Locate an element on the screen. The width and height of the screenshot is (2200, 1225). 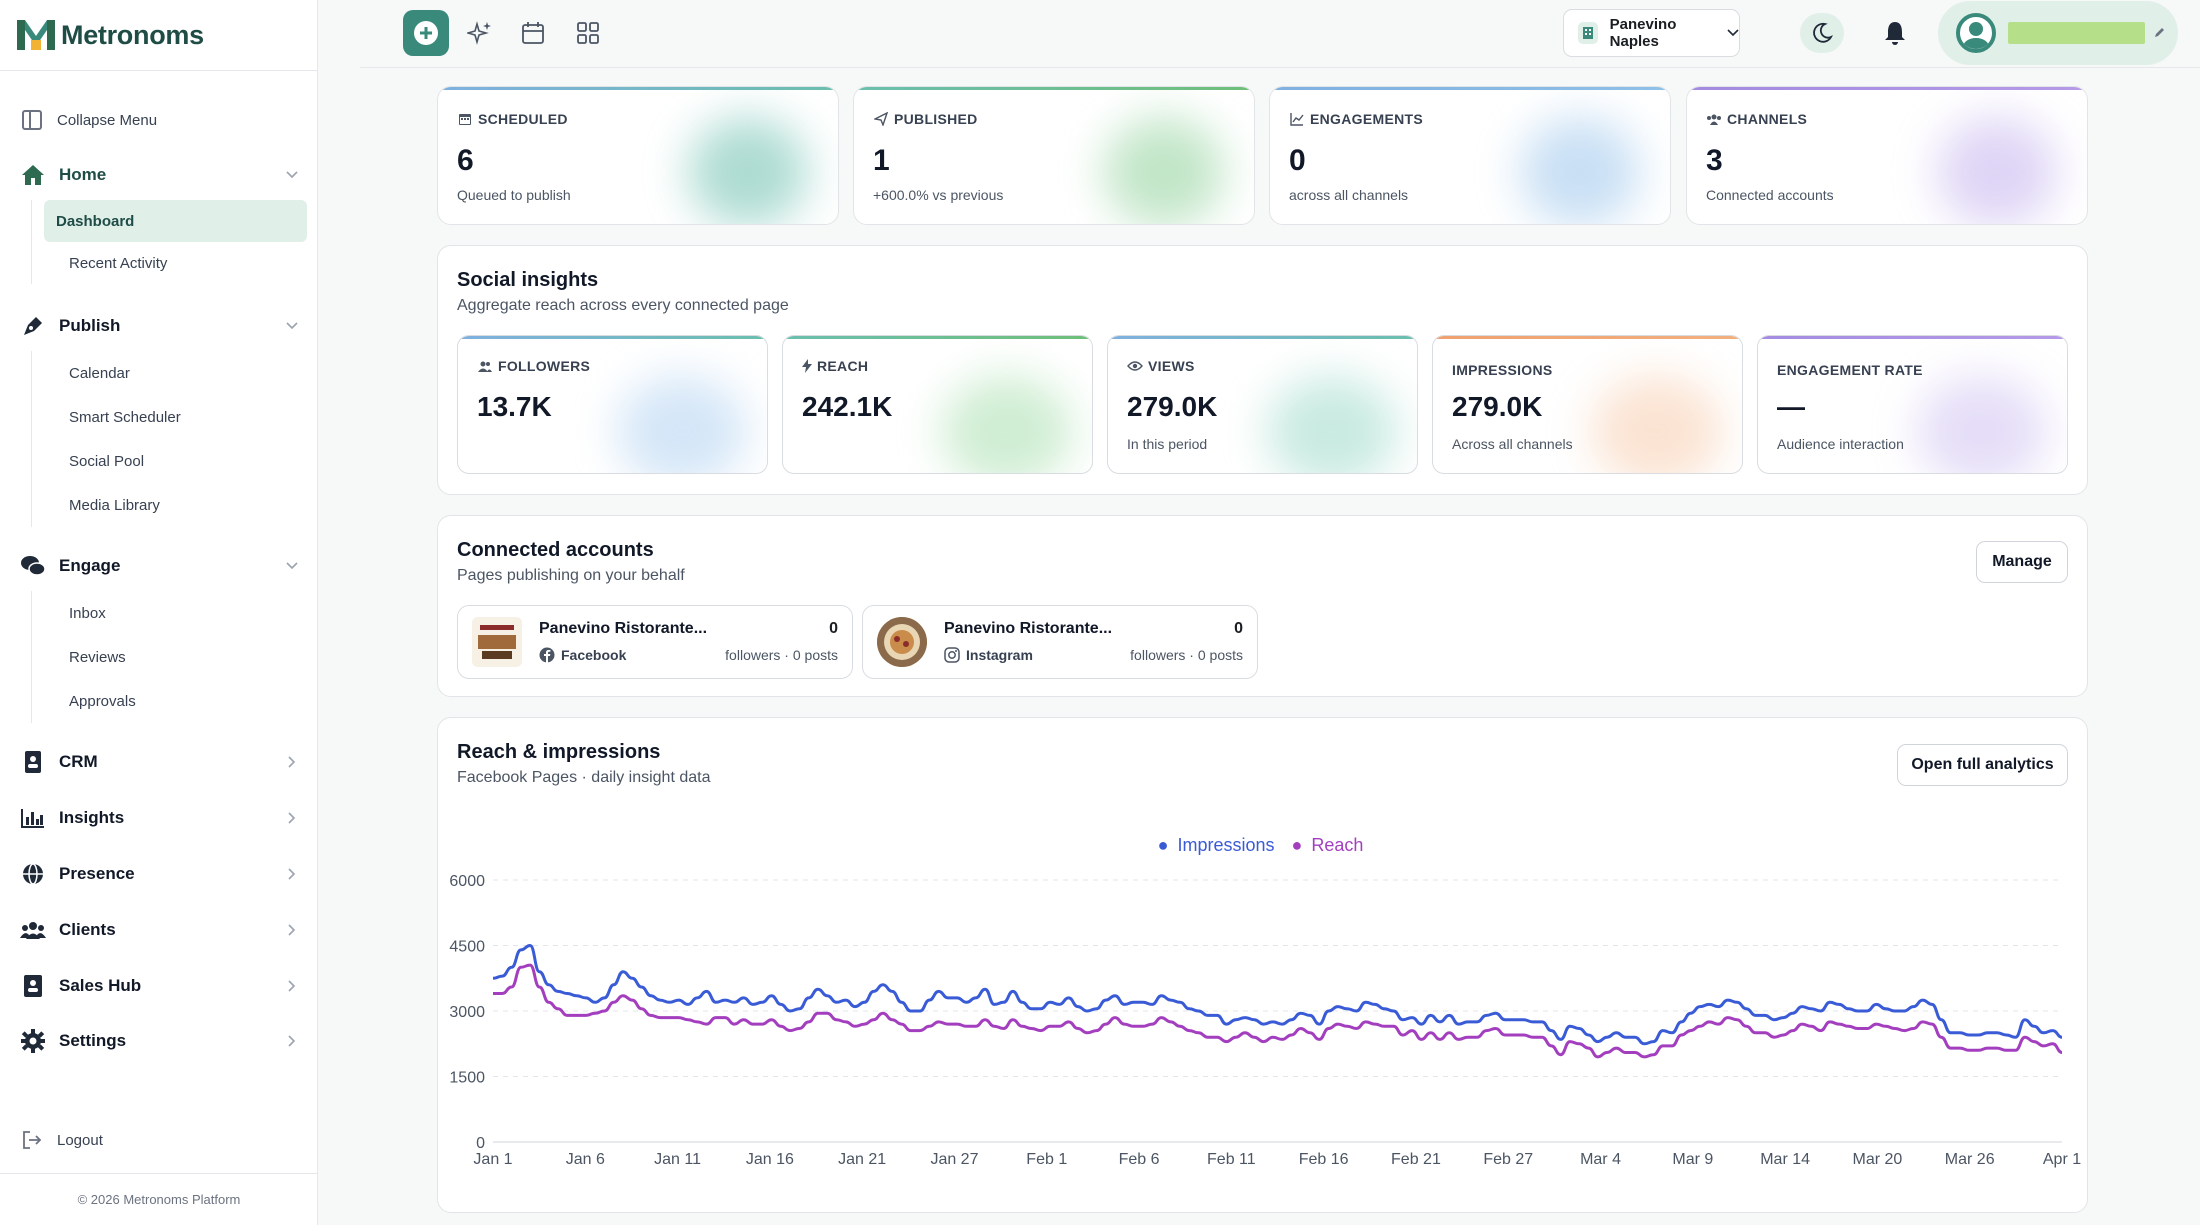
y-tick-label: 6000 is located at coordinates (467, 881).